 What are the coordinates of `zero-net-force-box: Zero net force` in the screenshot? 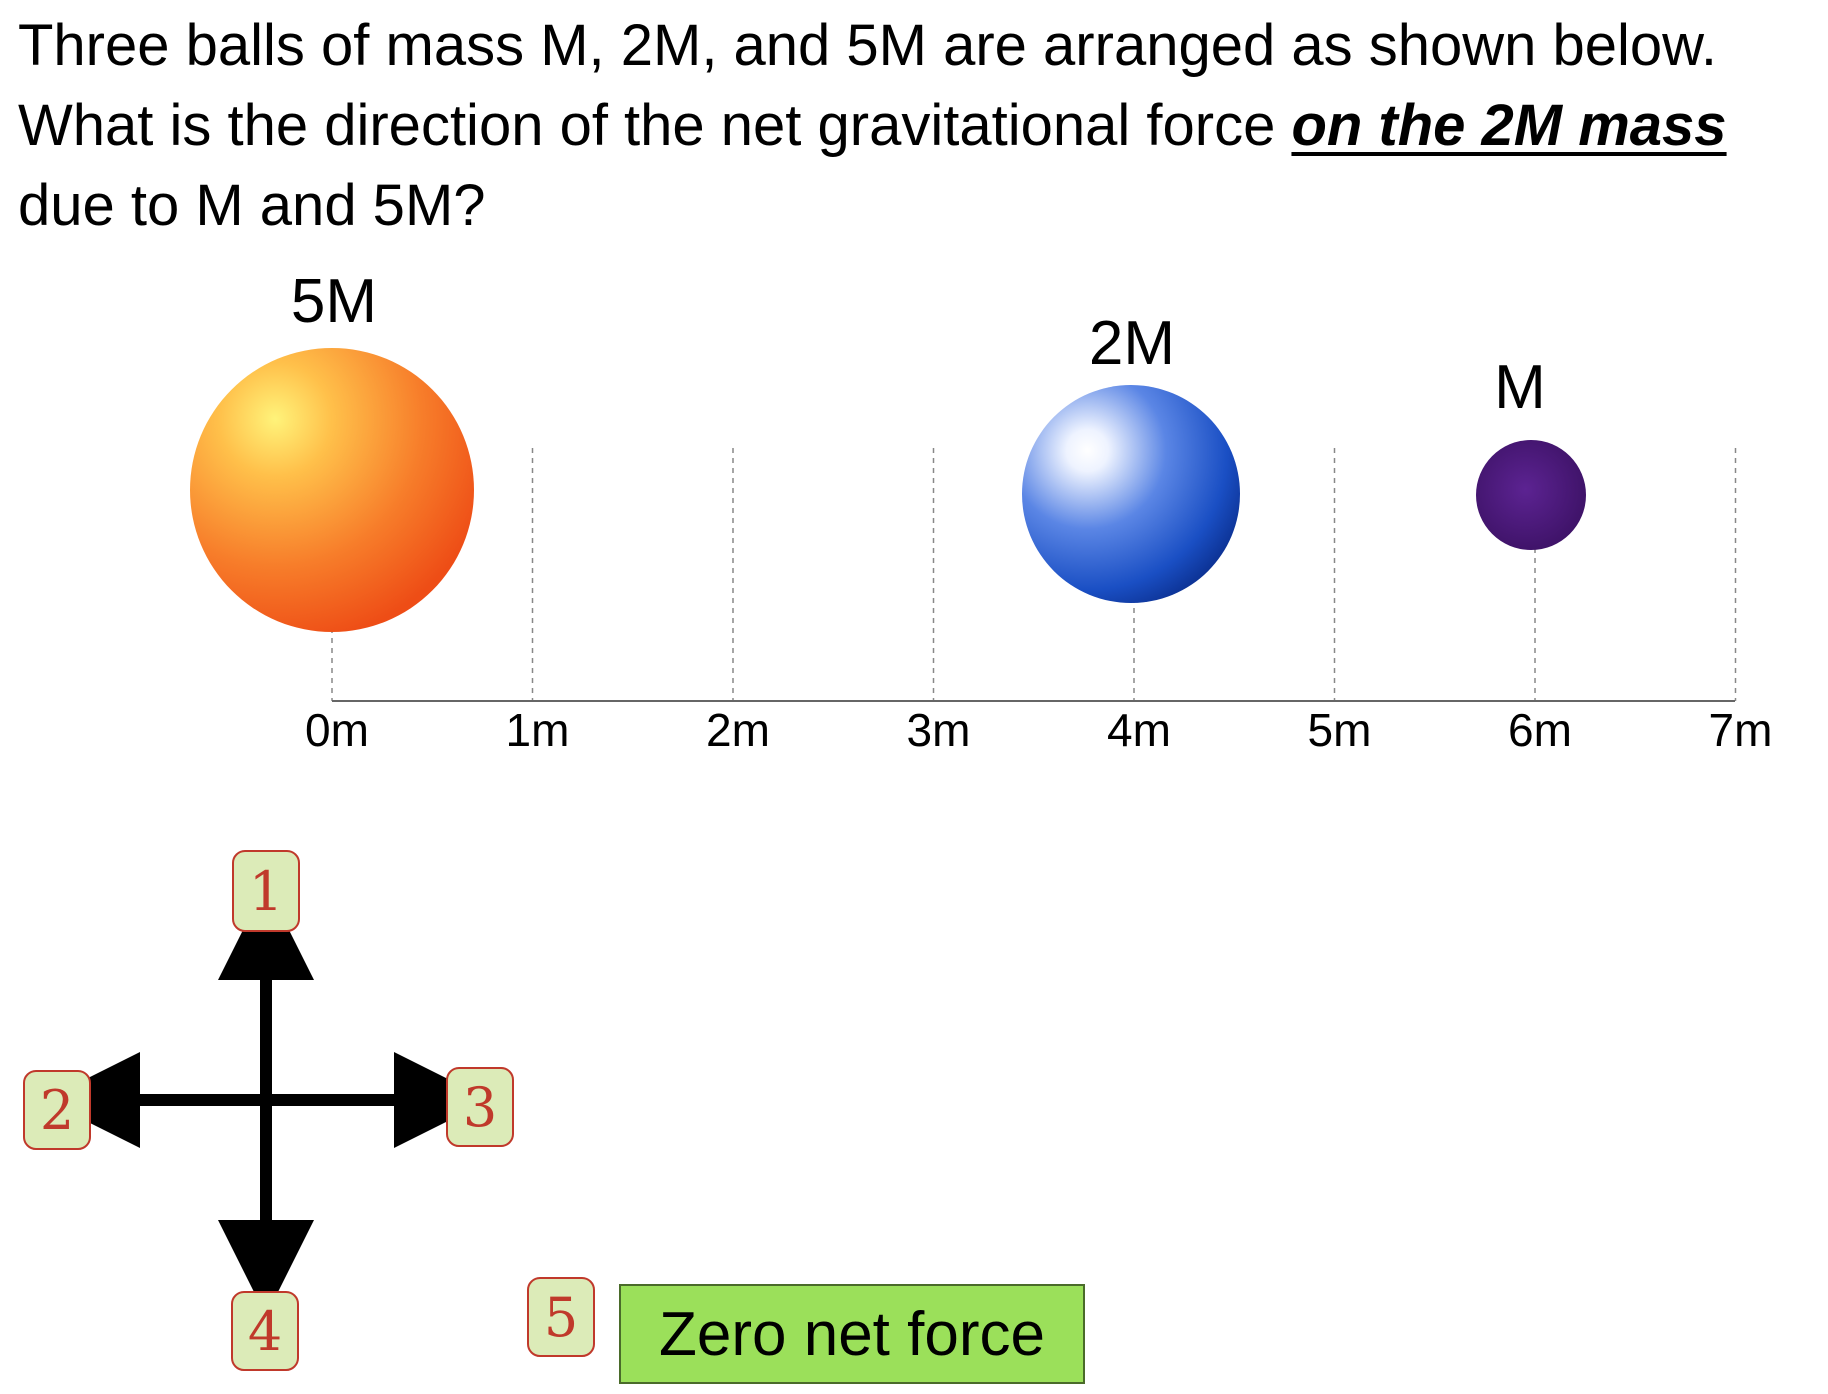 It's located at (852, 1334).